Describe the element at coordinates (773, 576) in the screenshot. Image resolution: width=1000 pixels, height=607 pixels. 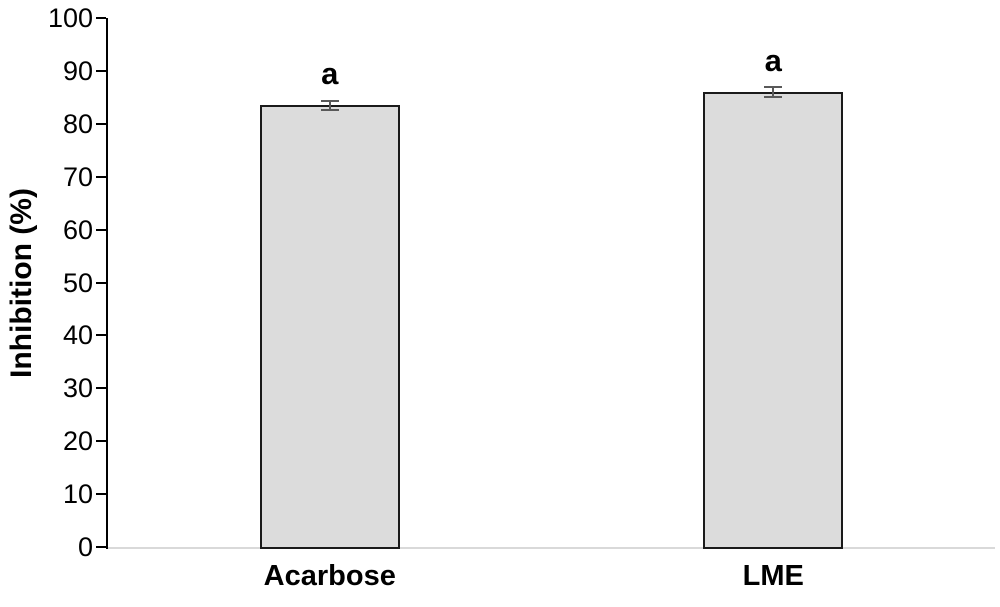
I see `category-label: LME` at that location.